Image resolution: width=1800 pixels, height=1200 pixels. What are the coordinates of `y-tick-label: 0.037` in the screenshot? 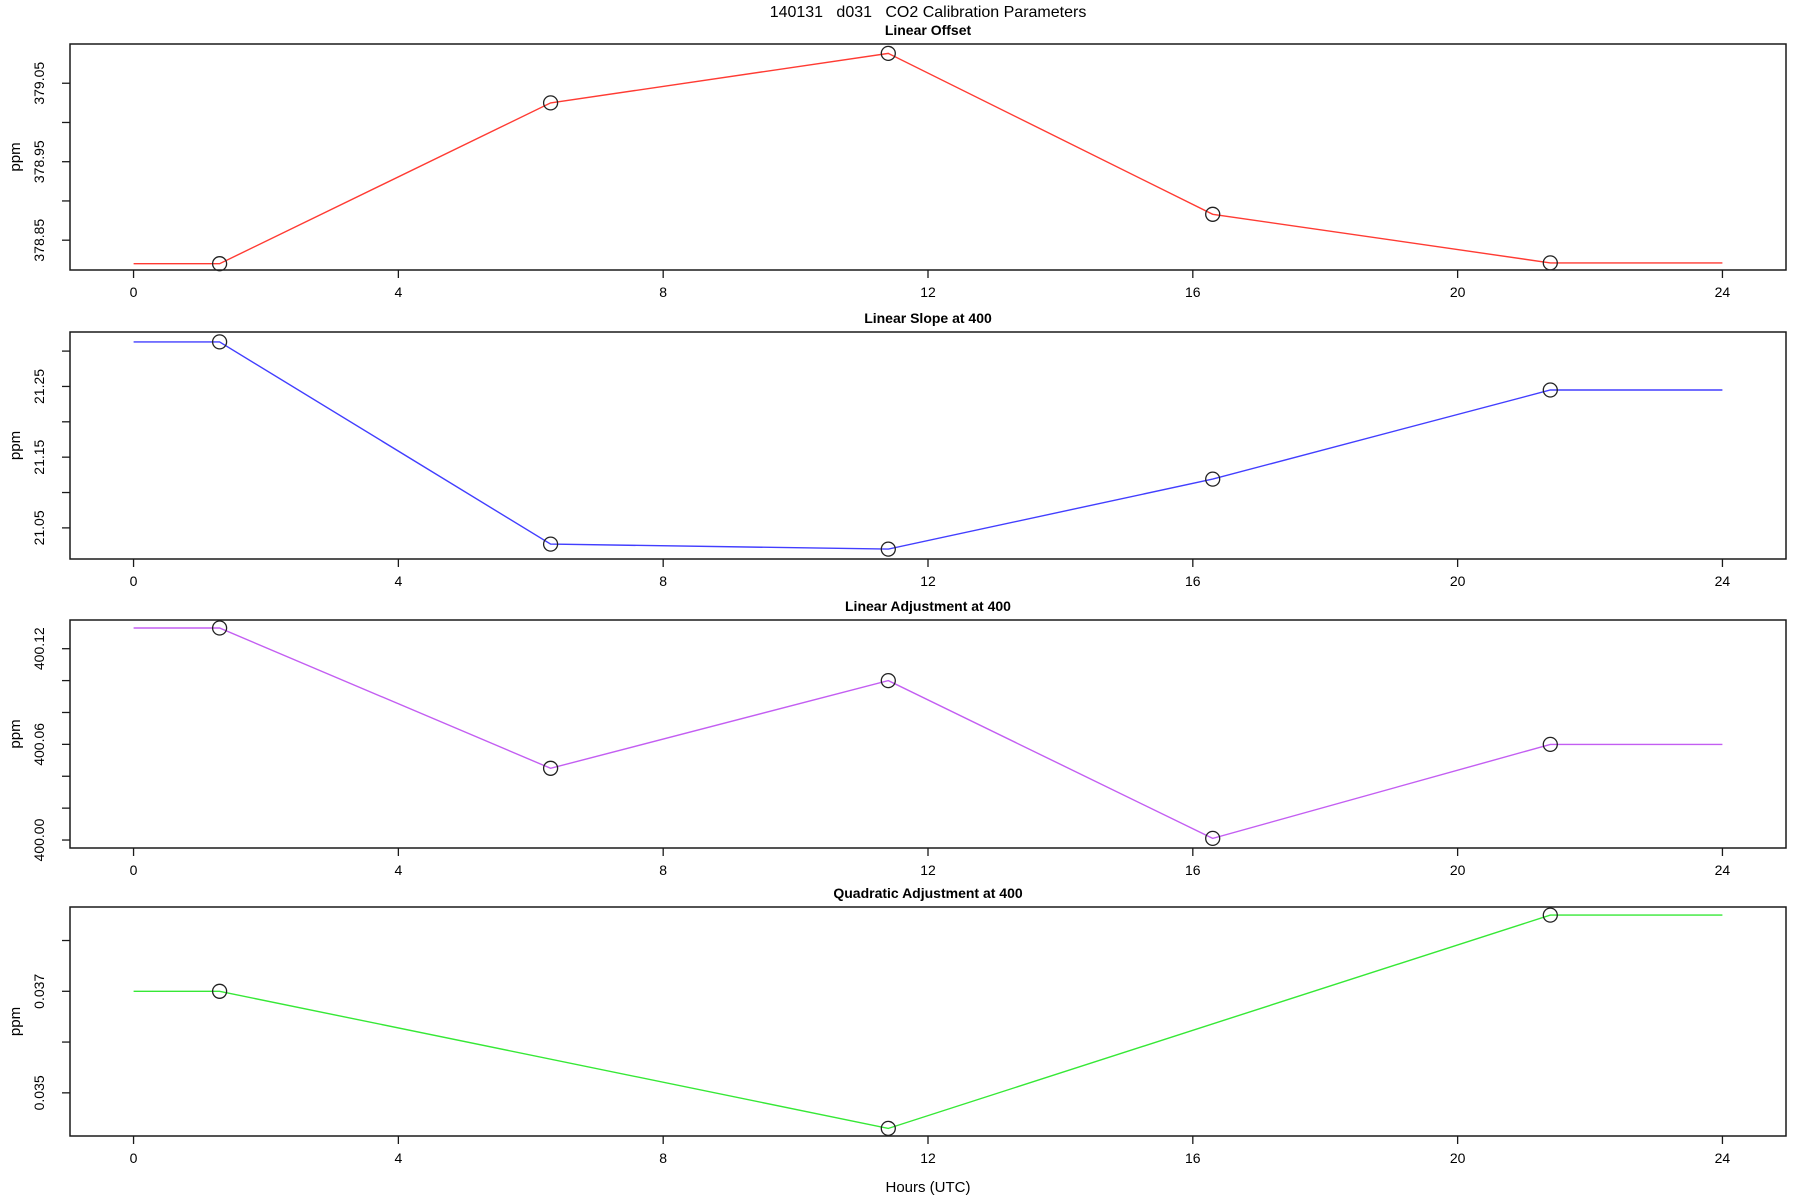 It's located at (39, 991).